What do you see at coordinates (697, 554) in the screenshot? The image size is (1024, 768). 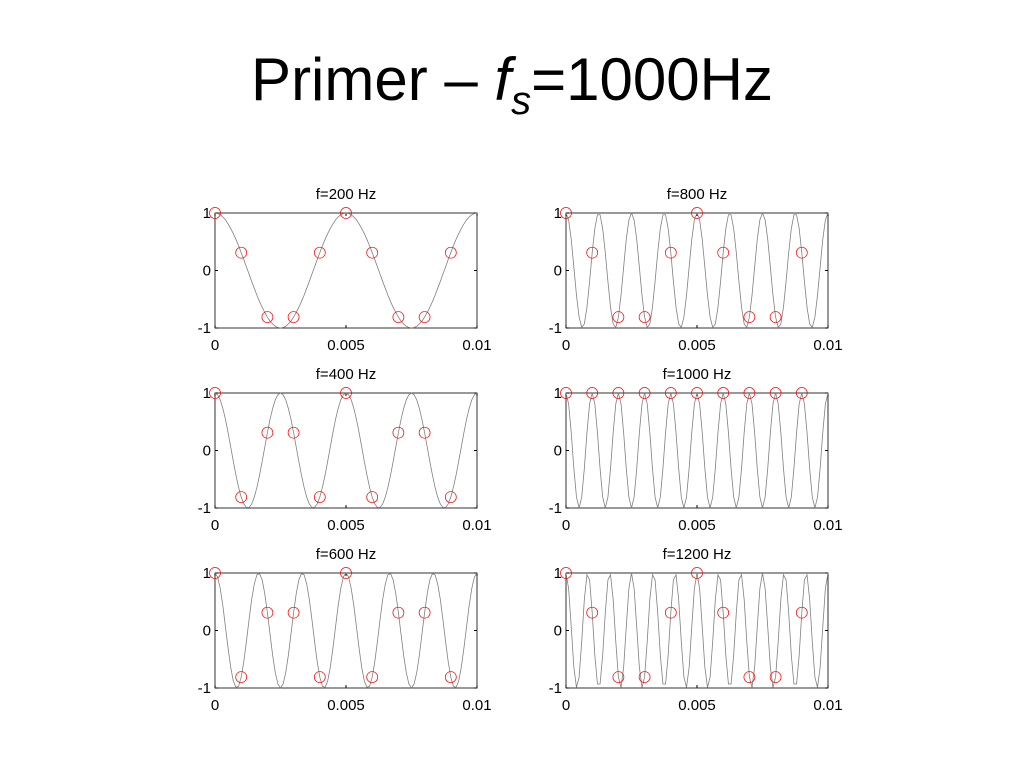 I see `panel-title: f=1200 Hz` at bounding box center [697, 554].